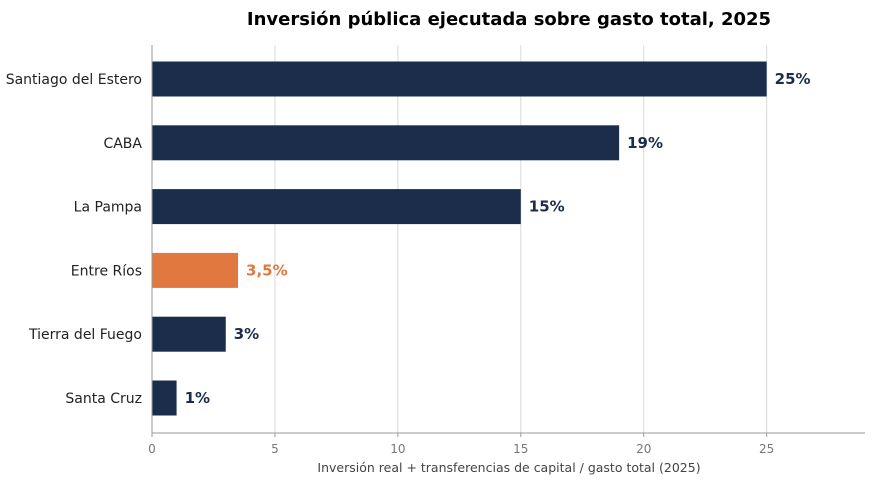 Image resolution: width=875 pixels, height=488 pixels. Describe the element at coordinates (108, 208) in the screenshot. I see `category-label-la-pampa: La Pampa` at that location.